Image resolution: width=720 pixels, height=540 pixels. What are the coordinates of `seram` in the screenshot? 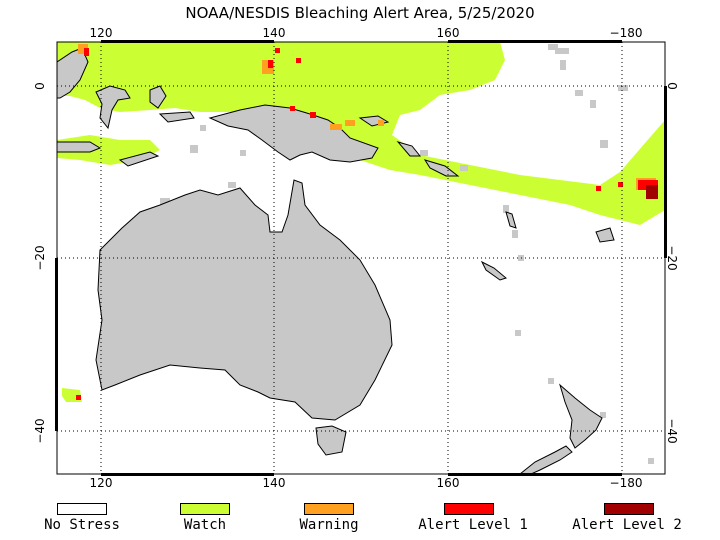 It's located at (176, 117).